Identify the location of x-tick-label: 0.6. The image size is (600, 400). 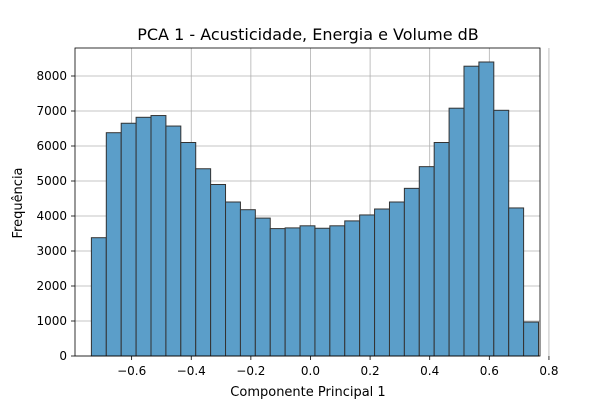
(489, 371).